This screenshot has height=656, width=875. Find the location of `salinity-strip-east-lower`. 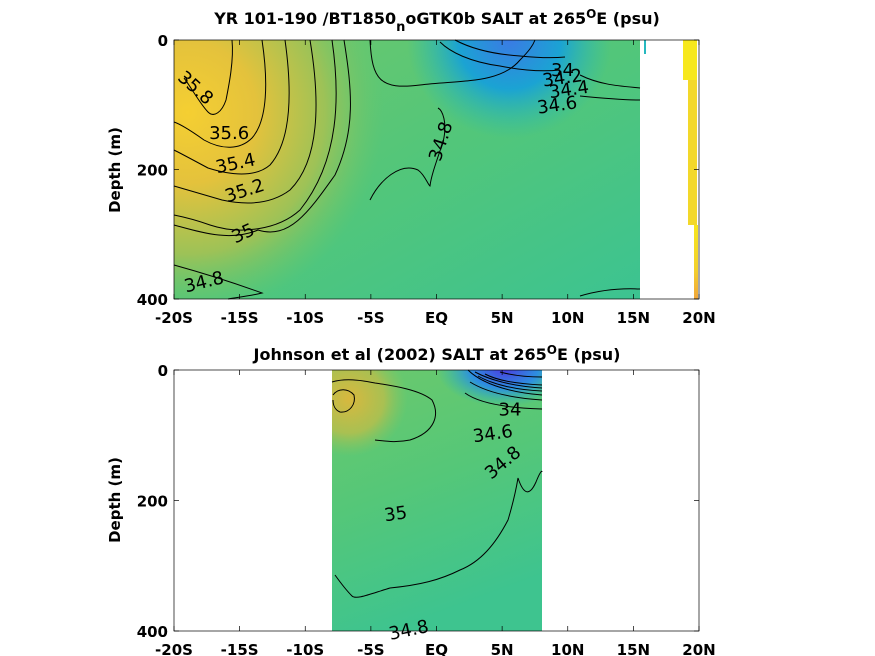

salinity-strip-east-lower is located at coordinates (692, 152).